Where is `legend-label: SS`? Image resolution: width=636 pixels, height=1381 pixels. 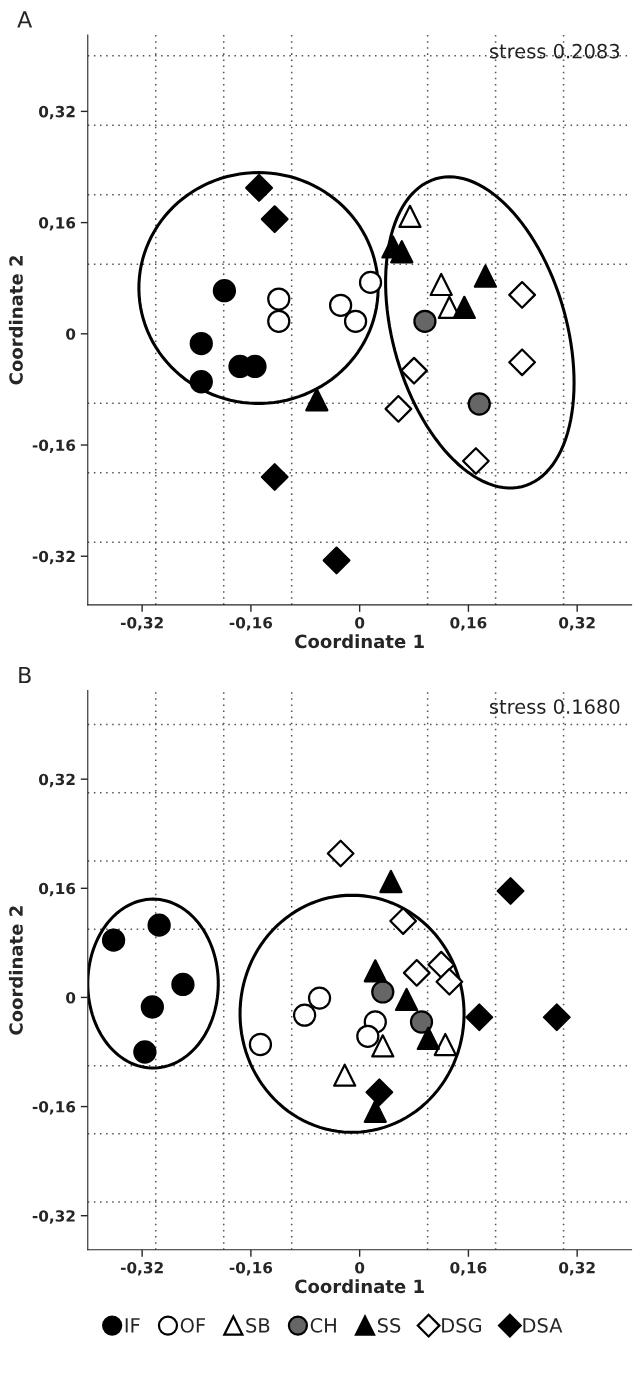
legend-label: SS is located at coordinates (389, 1325).